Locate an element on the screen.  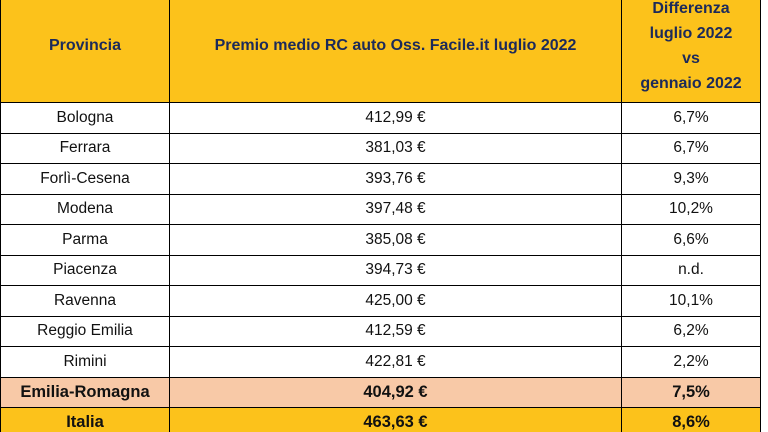
table-row-ravenna: Ravenna 425,00 € 10,1% is located at coordinates (380, 301).